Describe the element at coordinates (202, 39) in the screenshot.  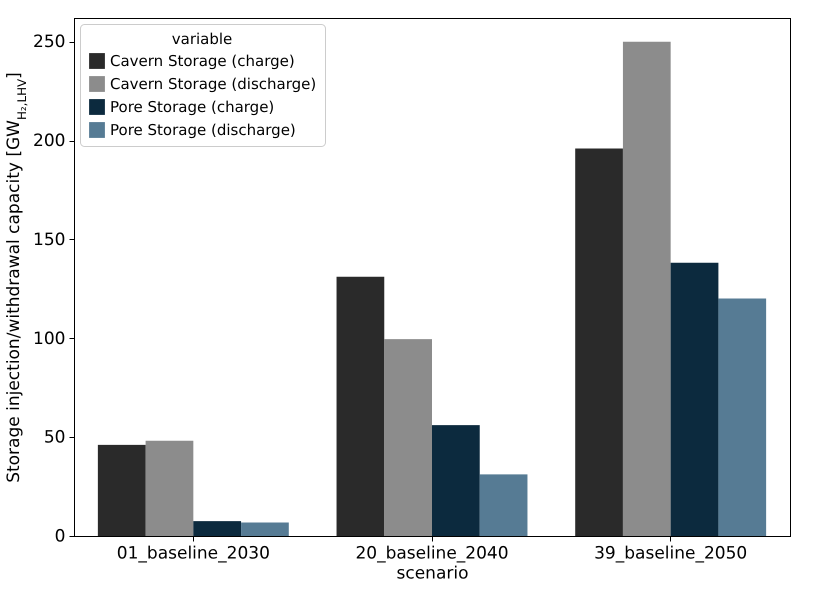
I see `legend-title: variable` at that location.